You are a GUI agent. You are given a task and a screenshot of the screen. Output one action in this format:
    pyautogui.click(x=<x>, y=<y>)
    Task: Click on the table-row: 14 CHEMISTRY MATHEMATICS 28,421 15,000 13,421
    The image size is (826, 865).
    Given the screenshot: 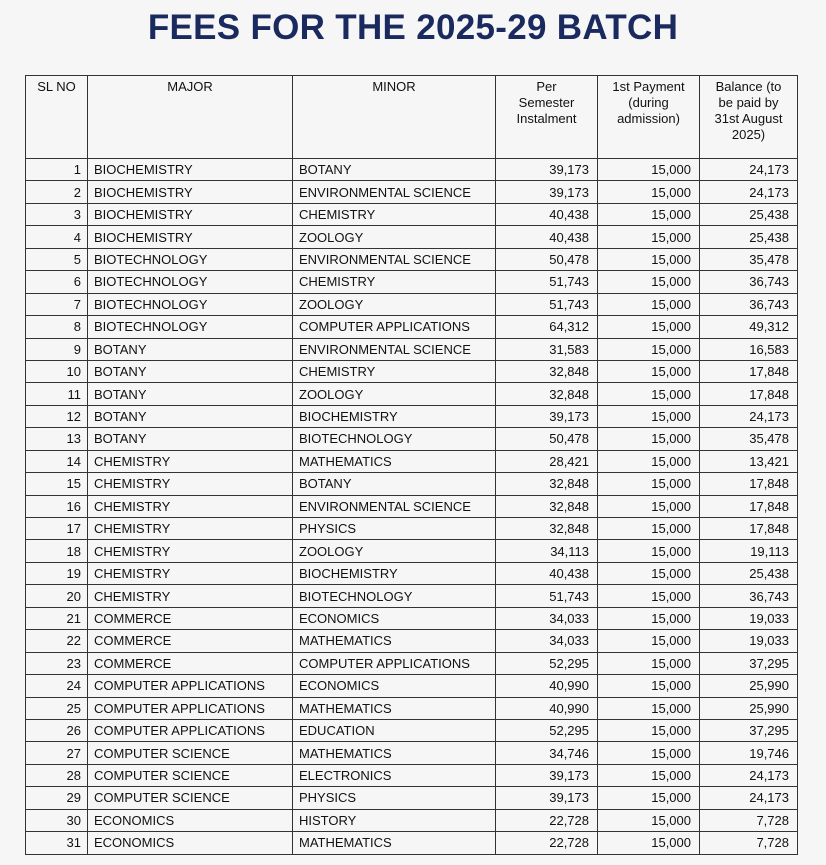 What is the action you would take?
    pyautogui.click(x=411, y=461)
    